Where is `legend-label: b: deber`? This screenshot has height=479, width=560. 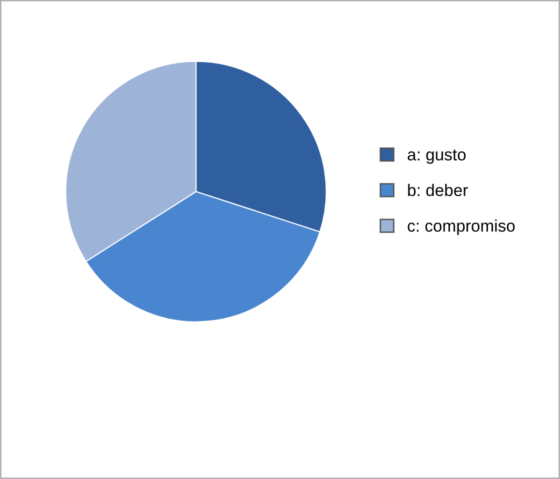
legend-label: b: deber is located at coordinates (438, 190).